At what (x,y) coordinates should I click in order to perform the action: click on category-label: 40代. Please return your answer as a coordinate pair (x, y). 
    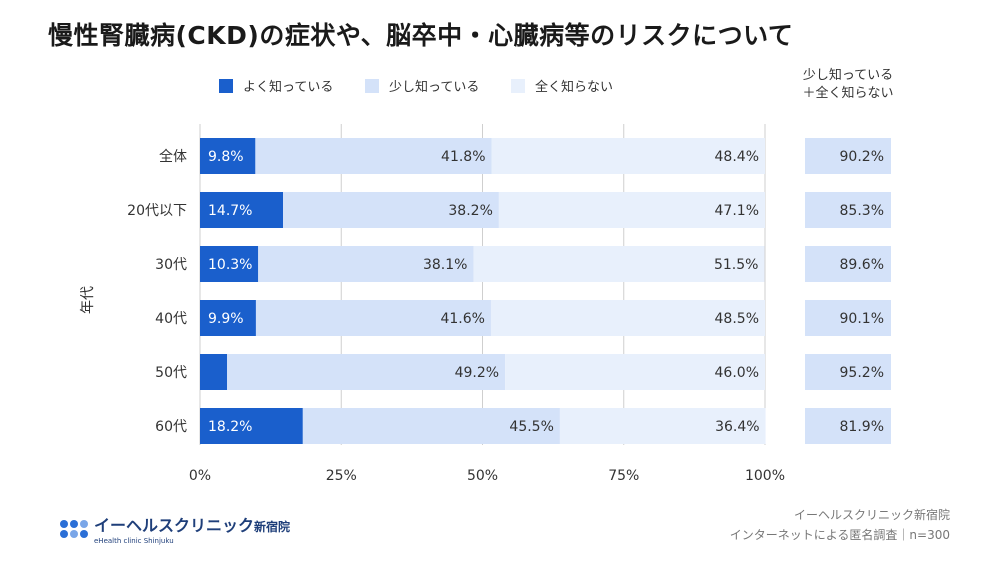
    Looking at the image, I should click on (171, 319).